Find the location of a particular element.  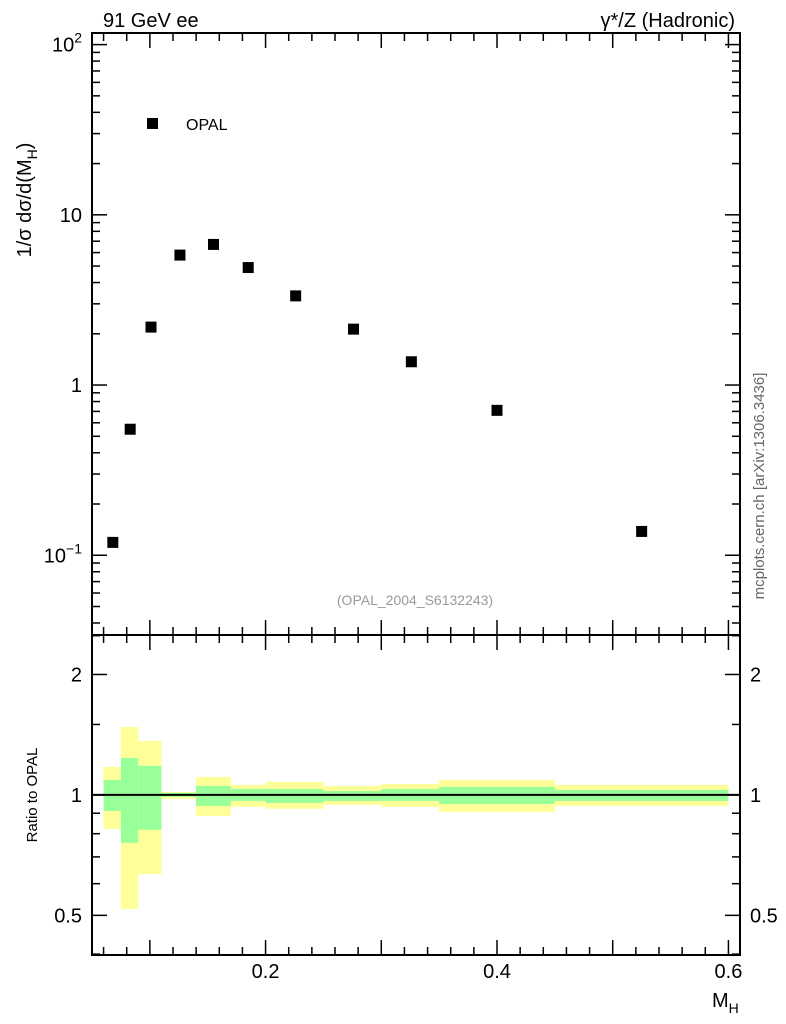

side-label: mcplots.cern.ch [arXiv:1306.3436] is located at coordinates (759, 486).